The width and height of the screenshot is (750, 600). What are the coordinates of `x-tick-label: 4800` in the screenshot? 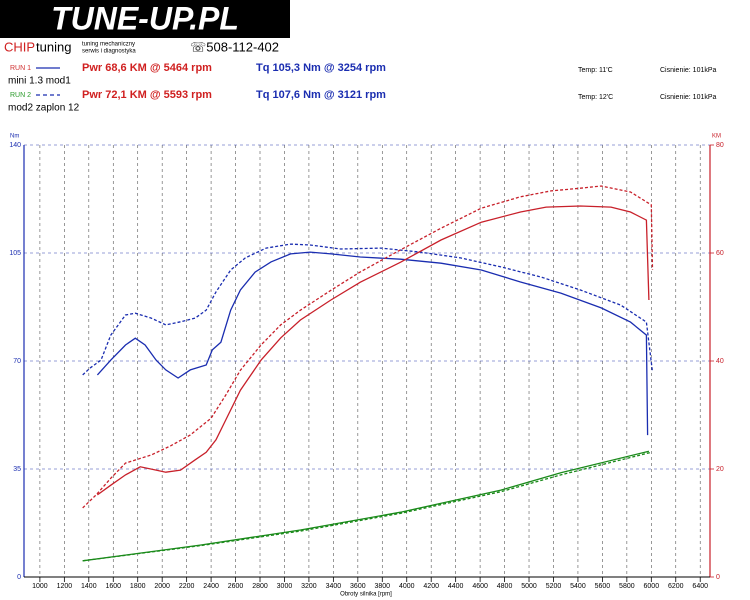 It's located at (505, 586).